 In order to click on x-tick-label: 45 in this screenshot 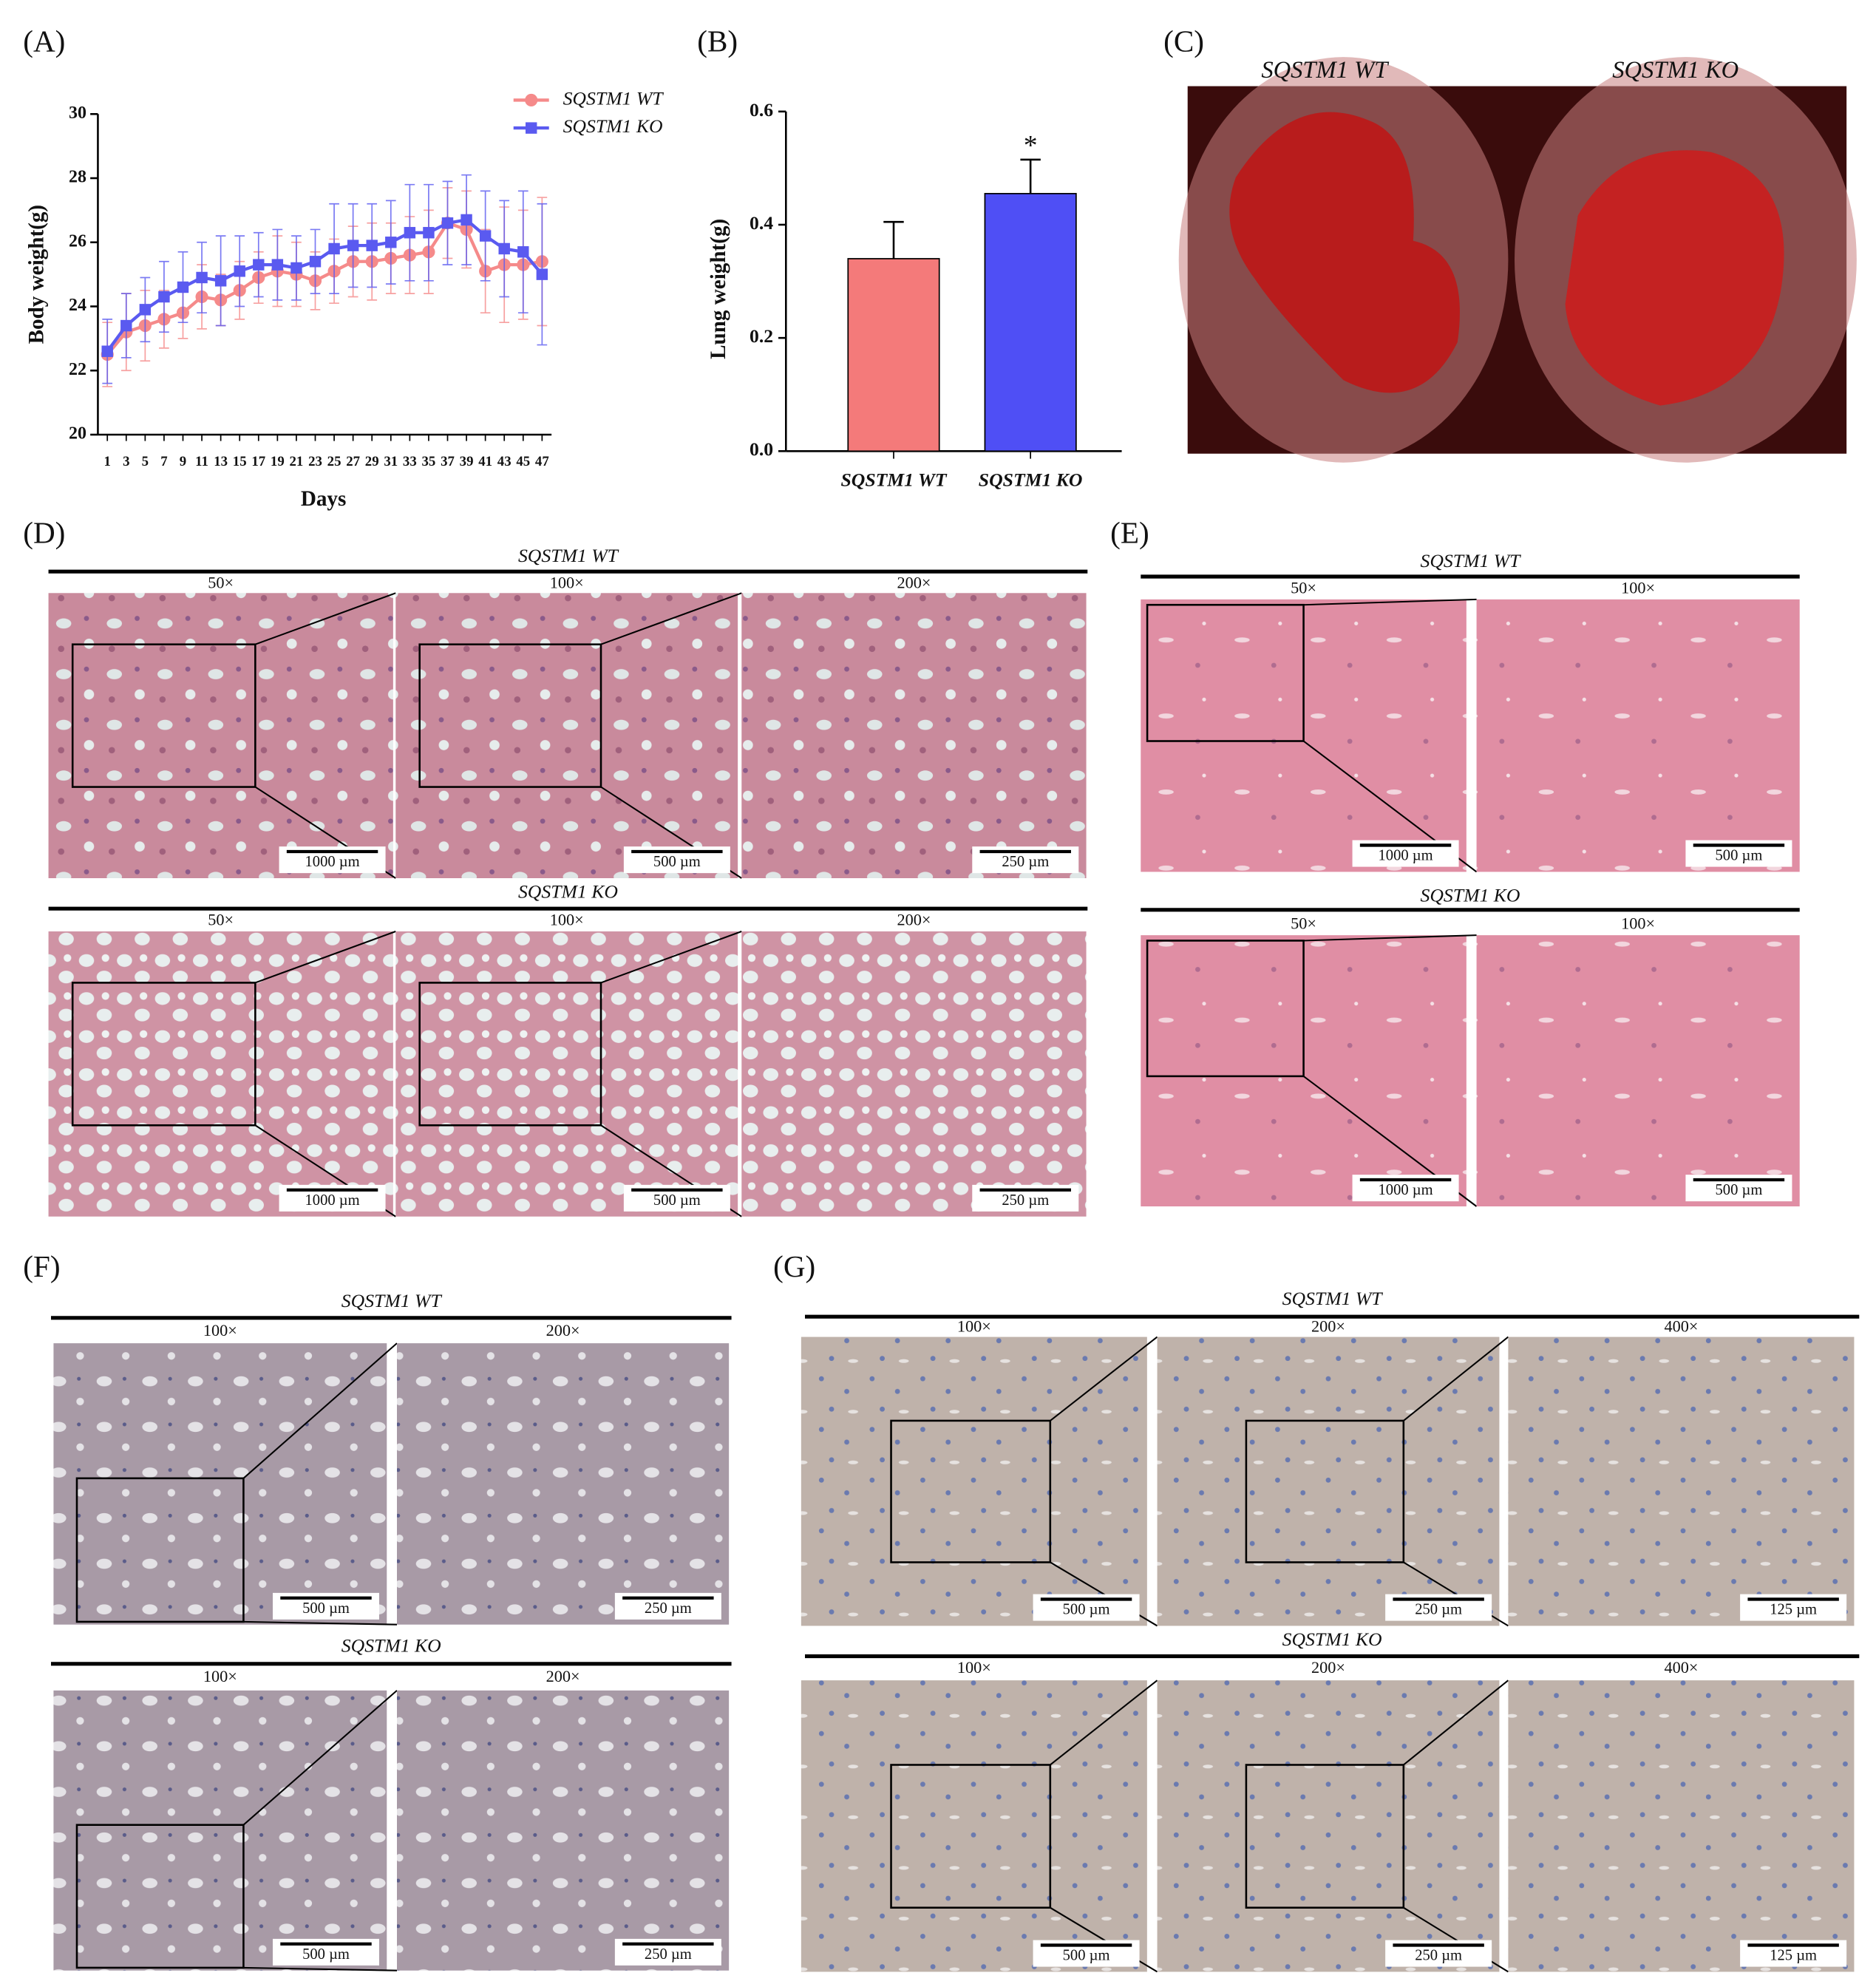, I will do `click(523, 462)`.